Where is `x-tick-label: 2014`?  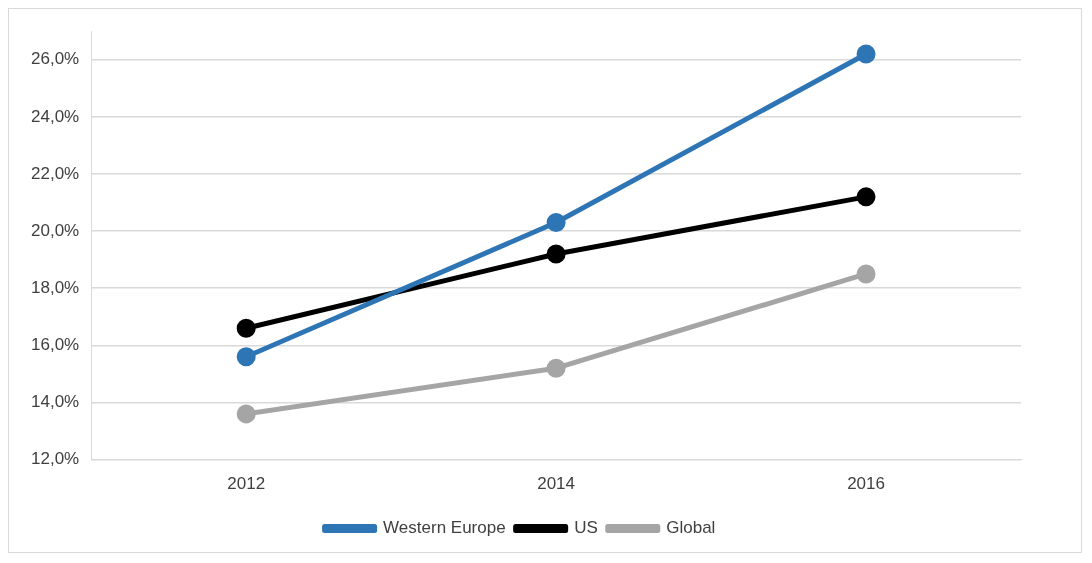 x-tick-label: 2014 is located at coordinates (556, 484).